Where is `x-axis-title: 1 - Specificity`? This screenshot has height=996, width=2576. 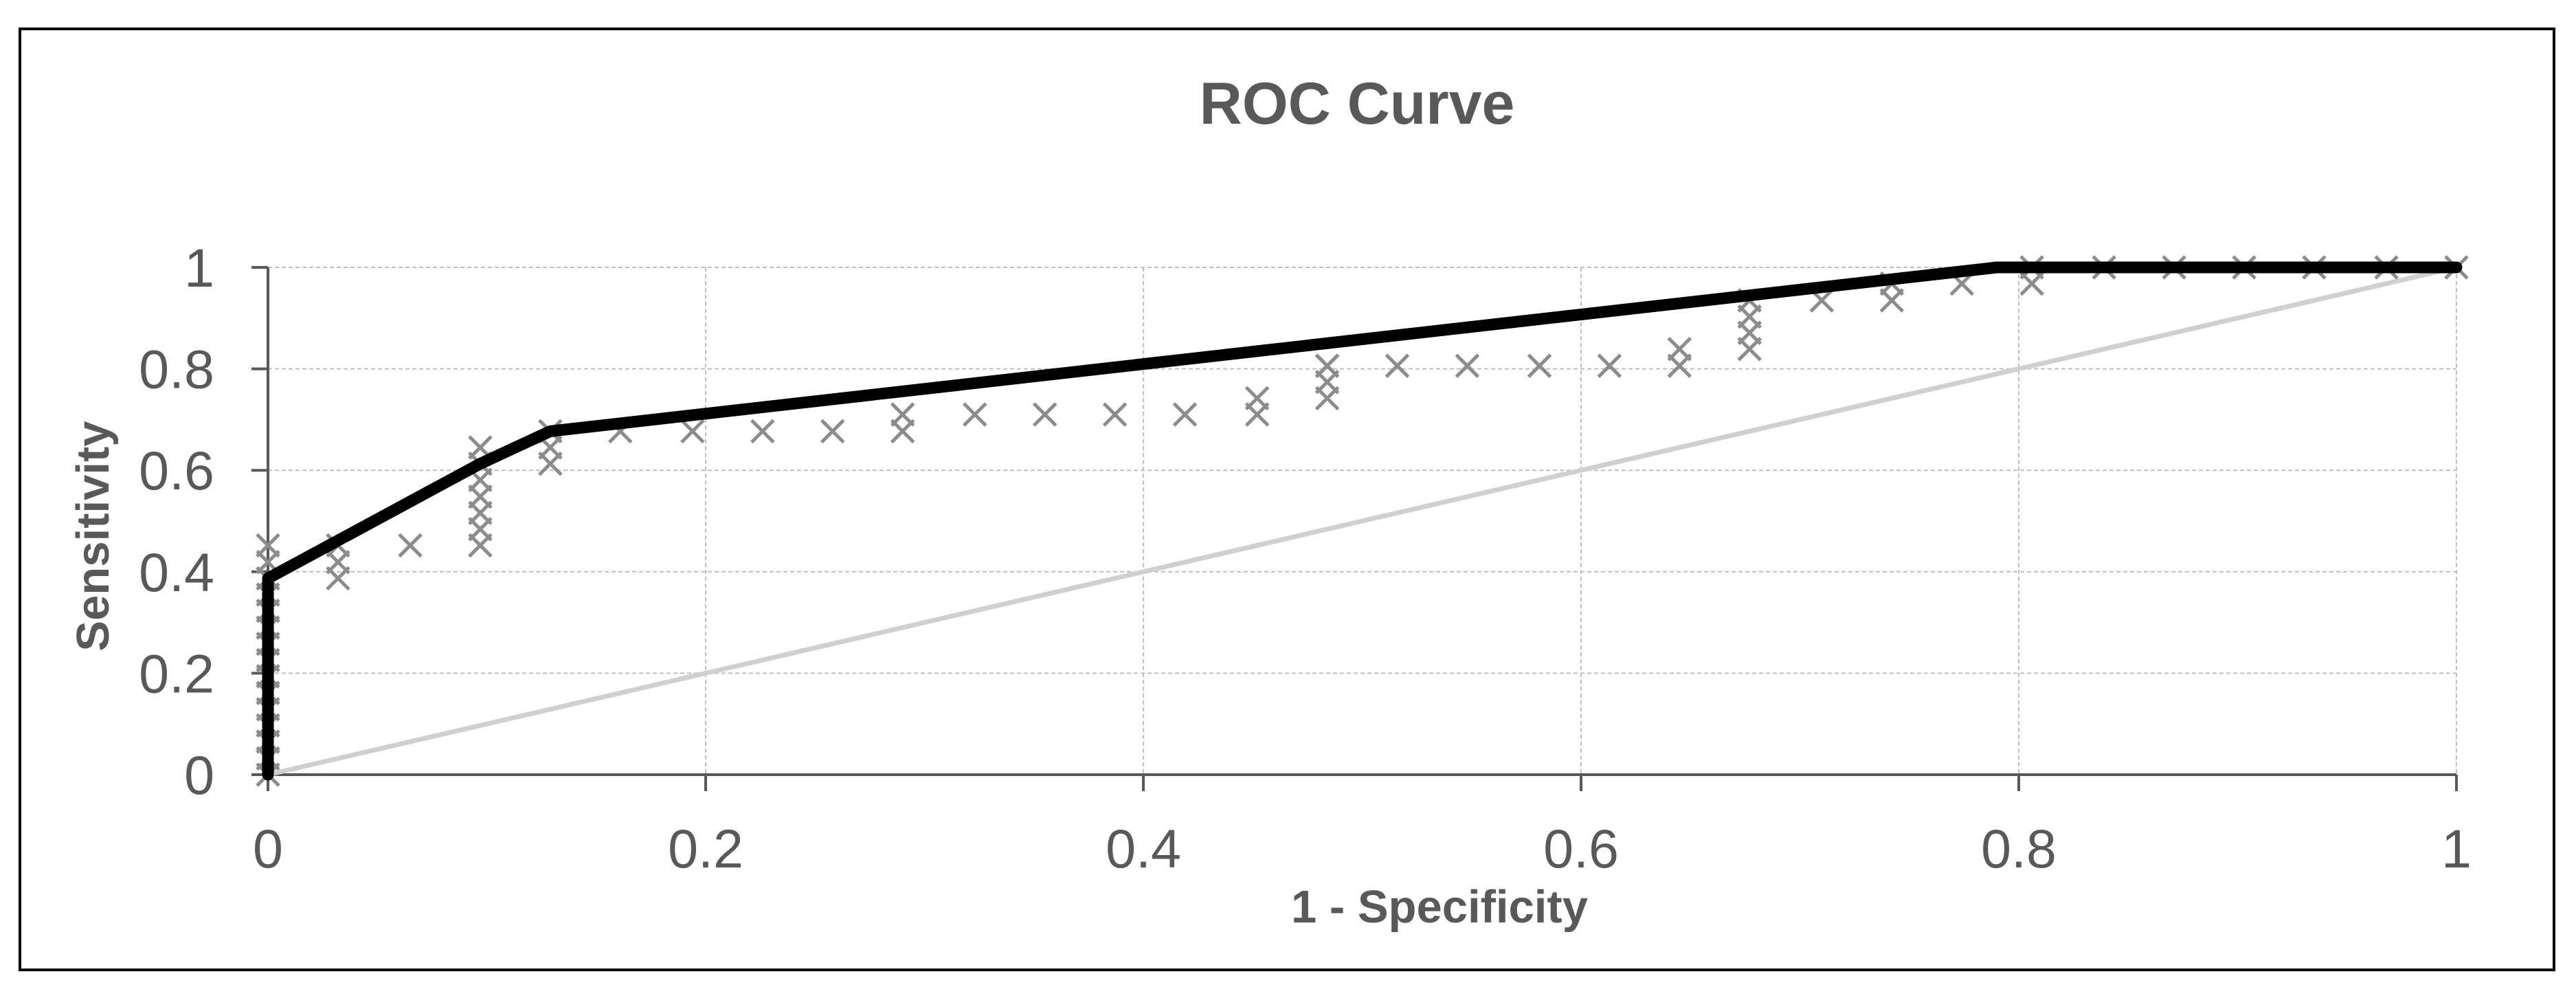
x-axis-title: 1 - Specificity is located at coordinates (1439, 907).